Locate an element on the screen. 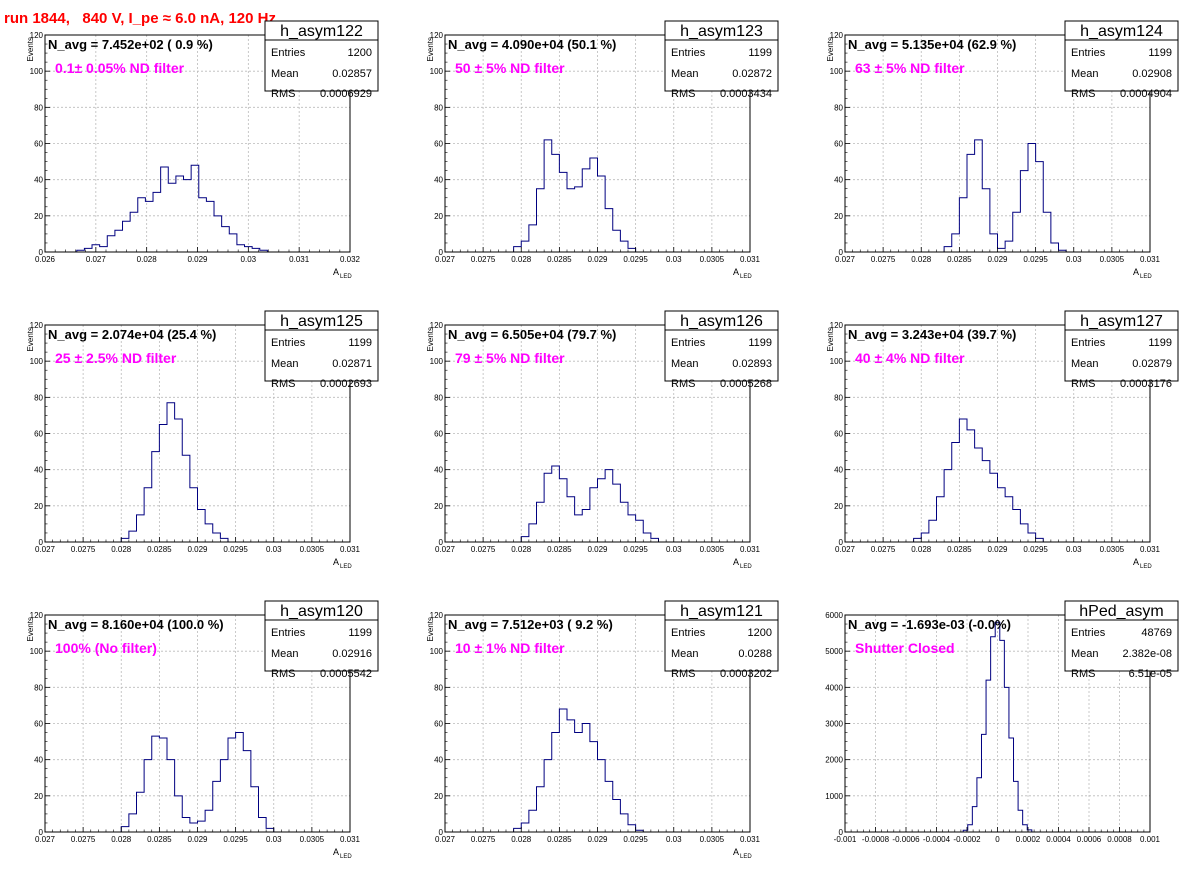 The height and width of the screenshot is (872, 1196). filter-annotation: 79 ± 5% ND filter is located at coordinates (510, 358).